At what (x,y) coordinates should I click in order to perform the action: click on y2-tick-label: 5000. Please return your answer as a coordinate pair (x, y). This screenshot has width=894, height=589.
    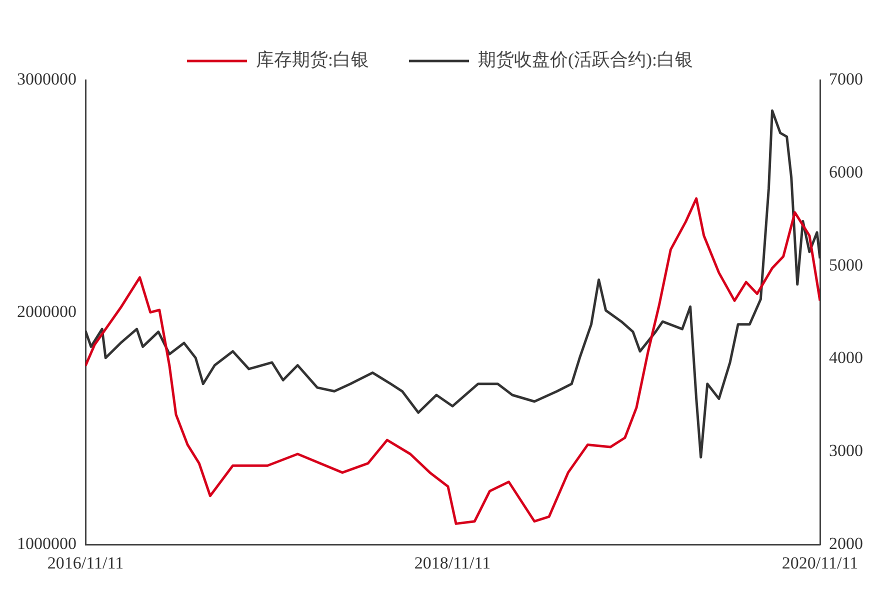
    Looking at the image, I should click on (846, 264).